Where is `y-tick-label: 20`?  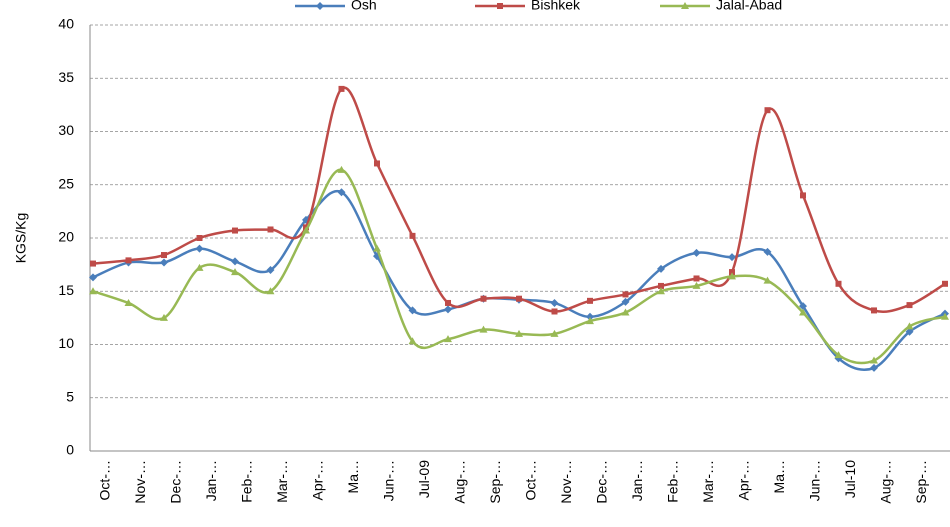 y-tick-label: 20 is located at coordinates (66, 237).